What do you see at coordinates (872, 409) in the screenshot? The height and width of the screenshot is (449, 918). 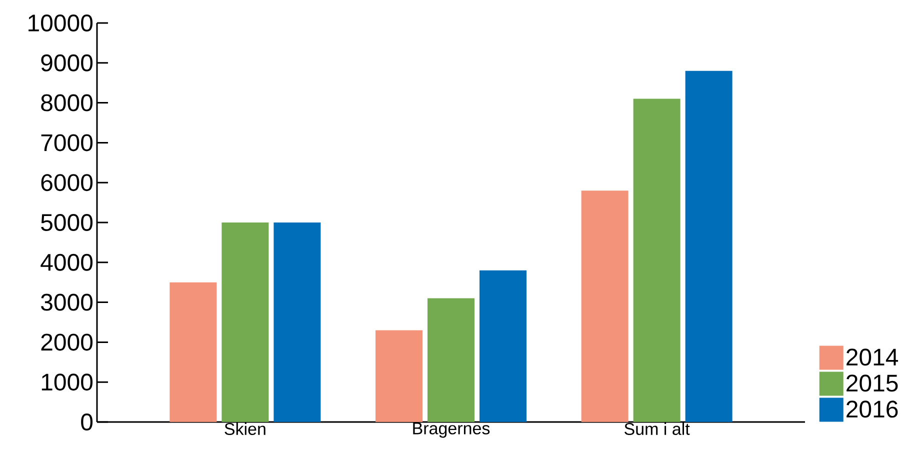 I see `legend-label: 2016` at bounding box center [872, 409].